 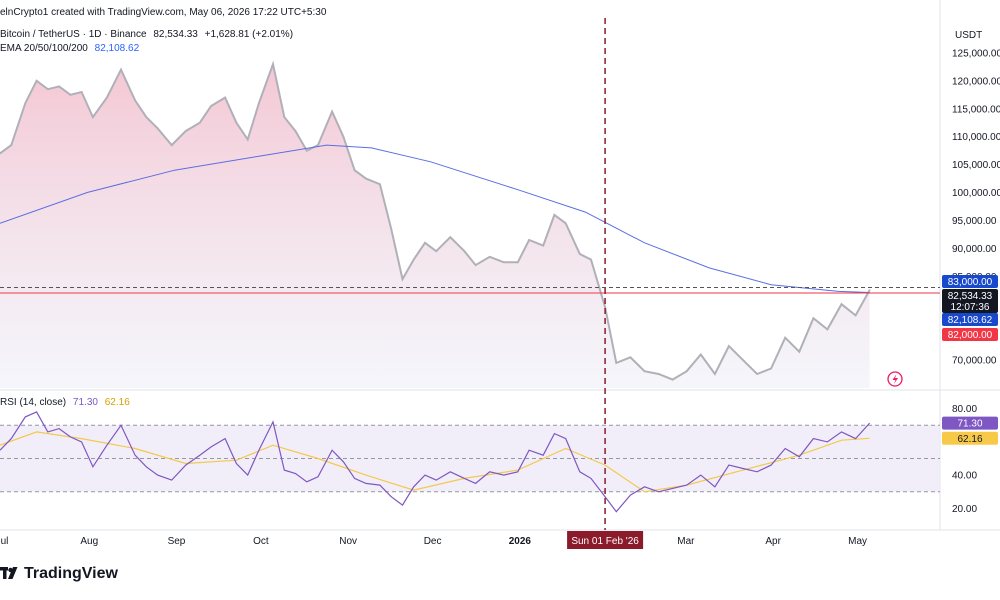 What do you see at coordinates (976, 81) in the screenshot?
I see `price-tick-label: 120,000.00` at bounding box center [976, 81].